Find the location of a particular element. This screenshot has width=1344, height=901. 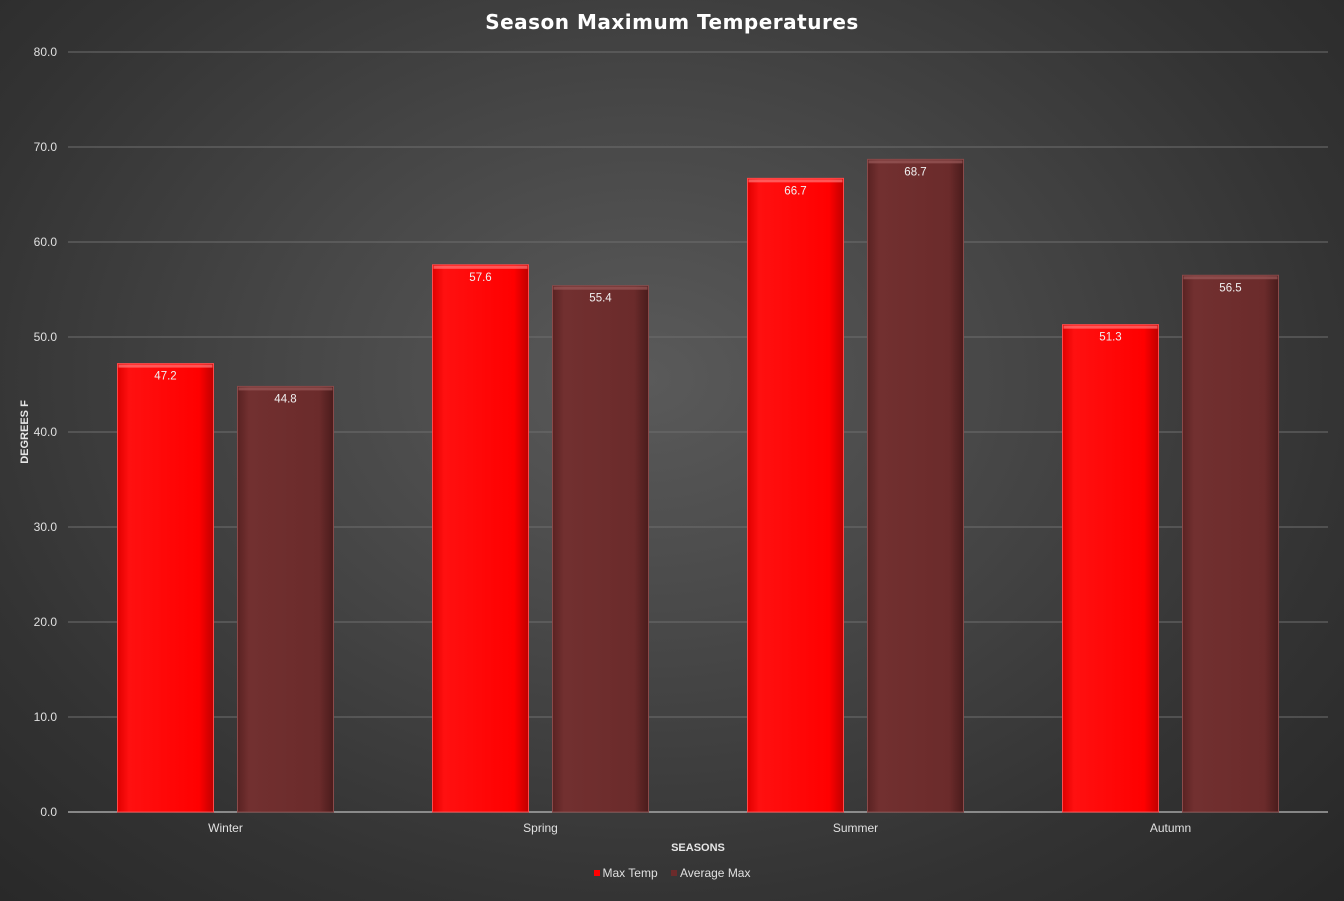

x-tick-label: Winter is located at coordinates (225, 828).